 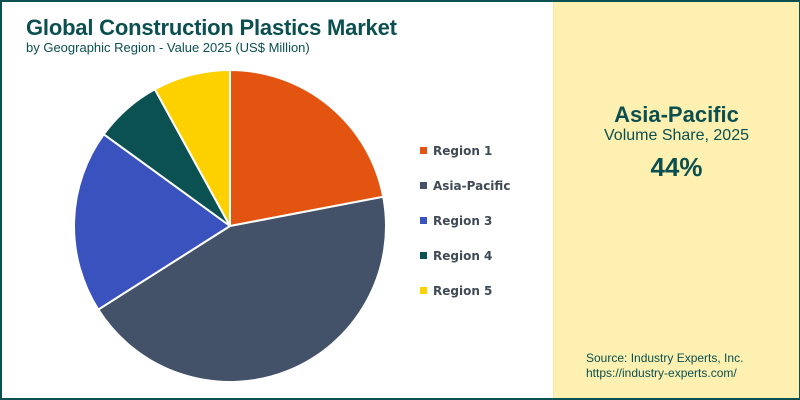 What do you see at coordinates (665, 358) in the screenshot?
I see `source-text: Source: Industry Experts, Inc.` at bounding box center [665, 358].